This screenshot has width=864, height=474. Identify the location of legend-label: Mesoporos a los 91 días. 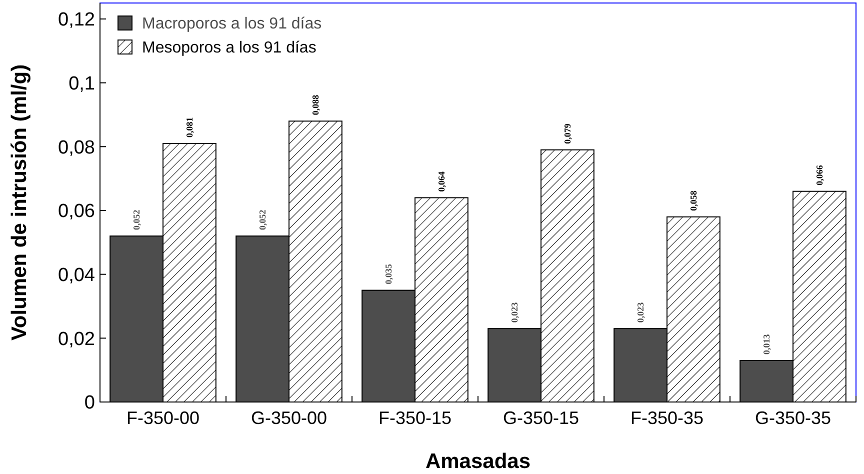
(229, 48).